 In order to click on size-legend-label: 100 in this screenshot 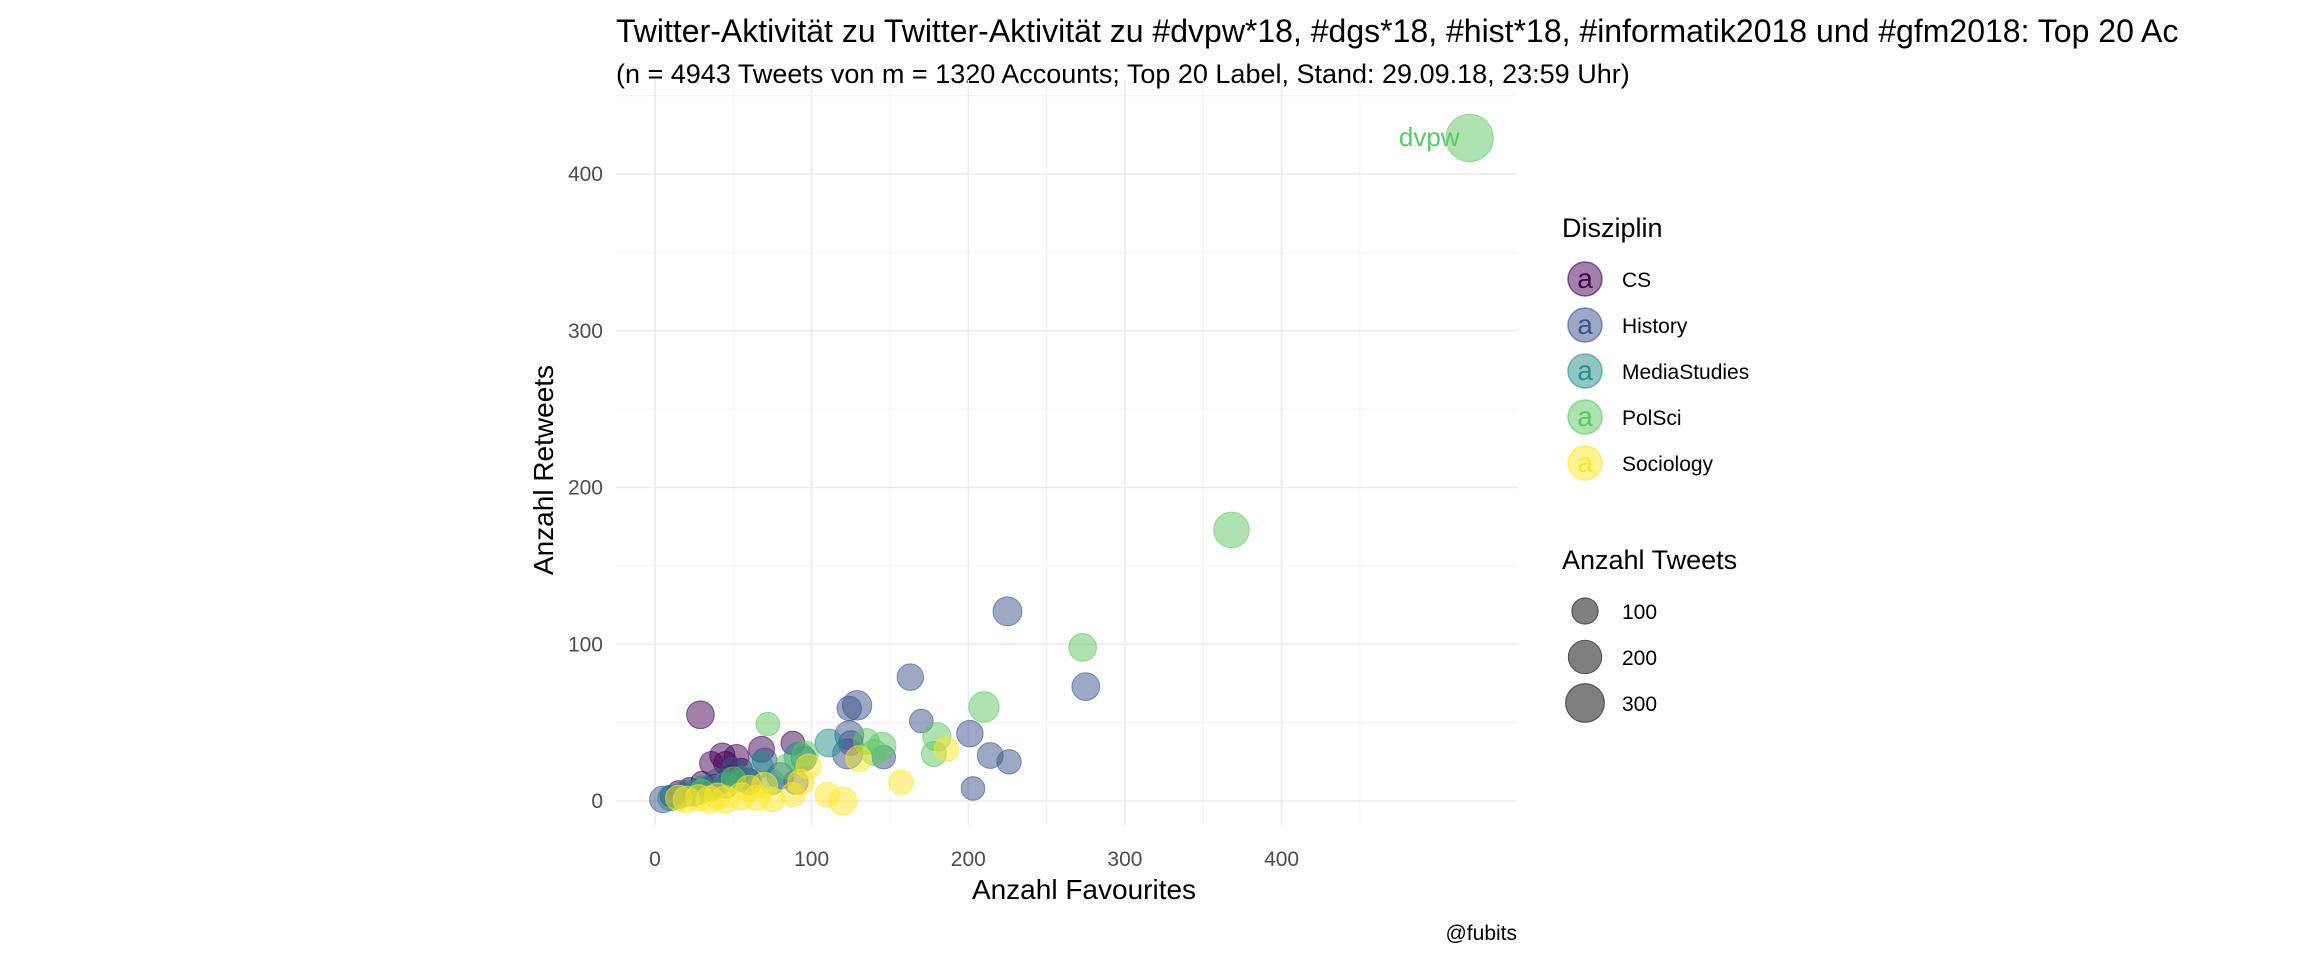, I will do `click(1639, 612)`.